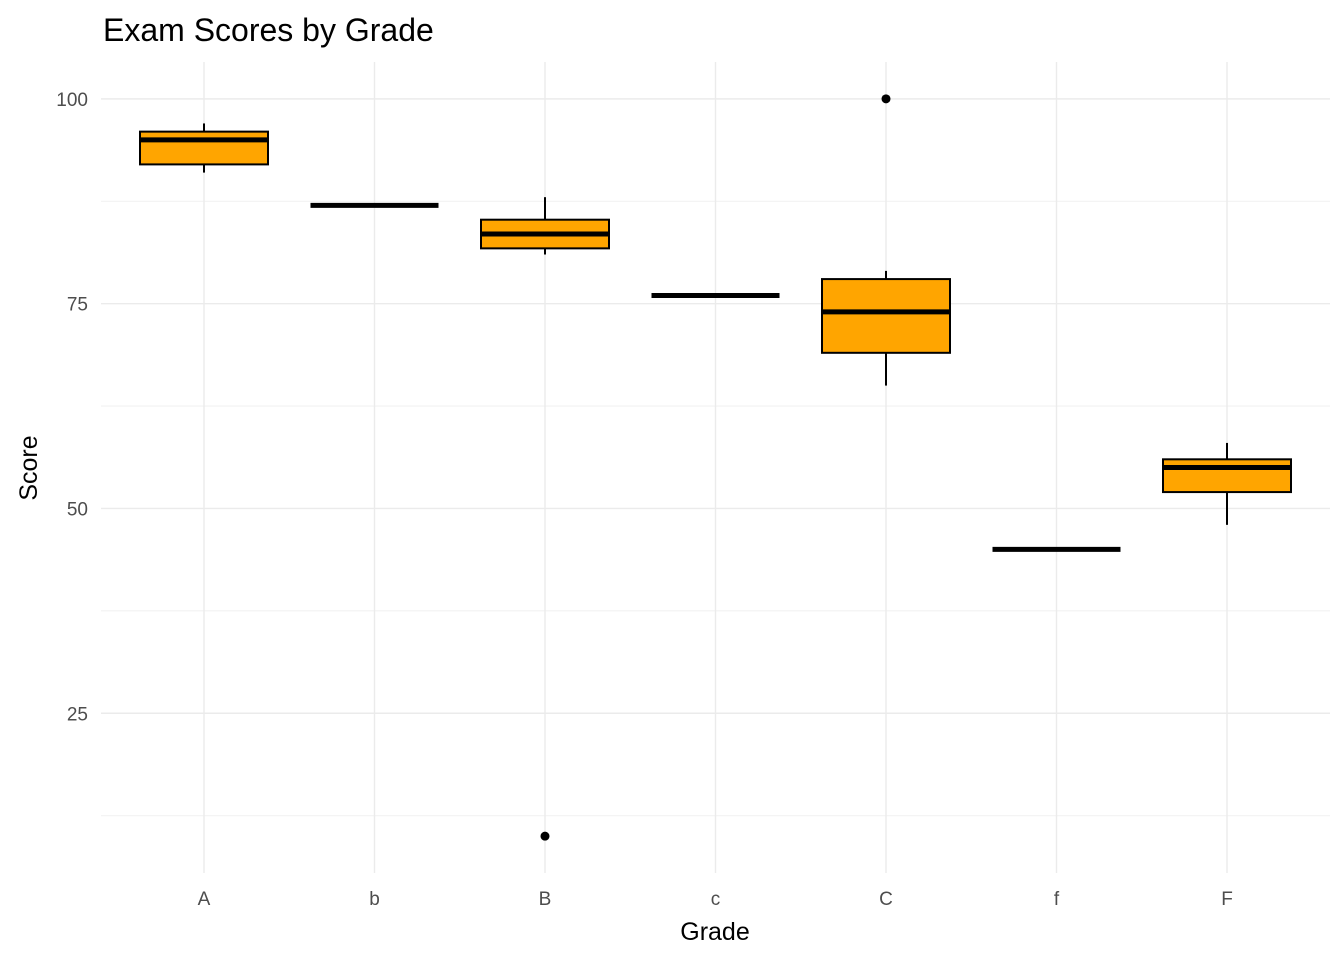  I want to click on chart-title: Exam Scores by Grade, so click(268, 30).